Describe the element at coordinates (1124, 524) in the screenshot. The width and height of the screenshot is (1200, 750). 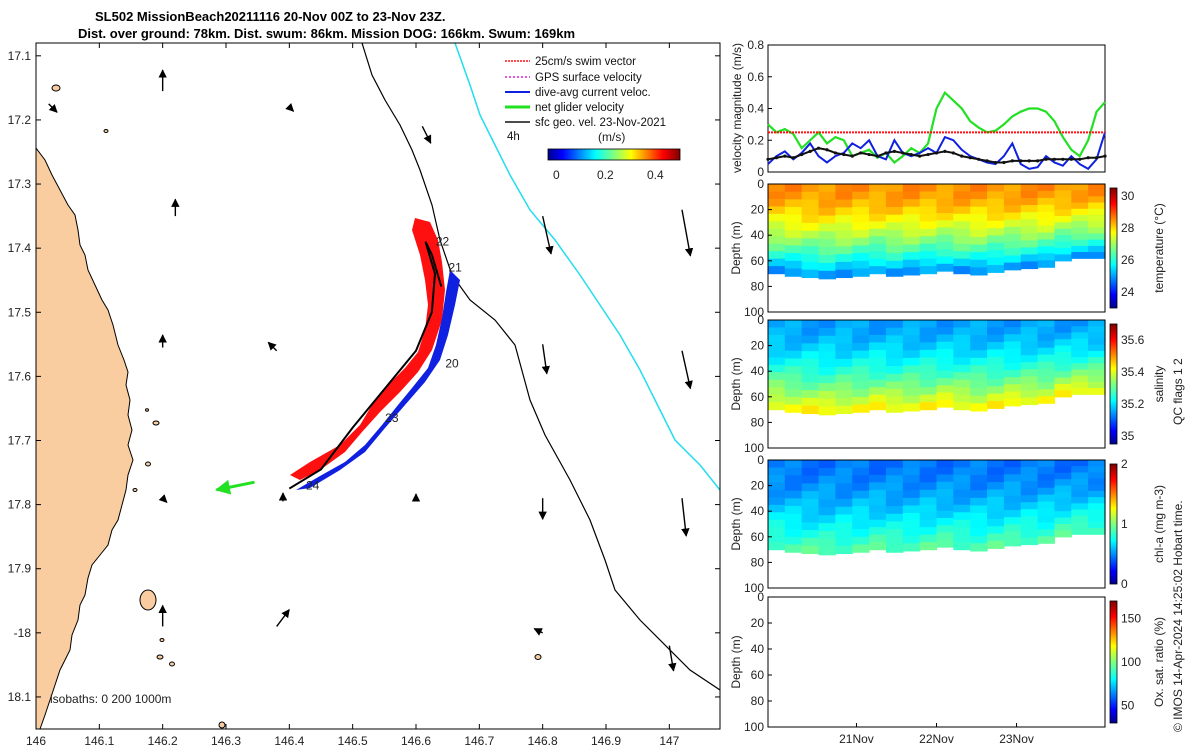
I see `colorbar-tick-label: 1` at that location.